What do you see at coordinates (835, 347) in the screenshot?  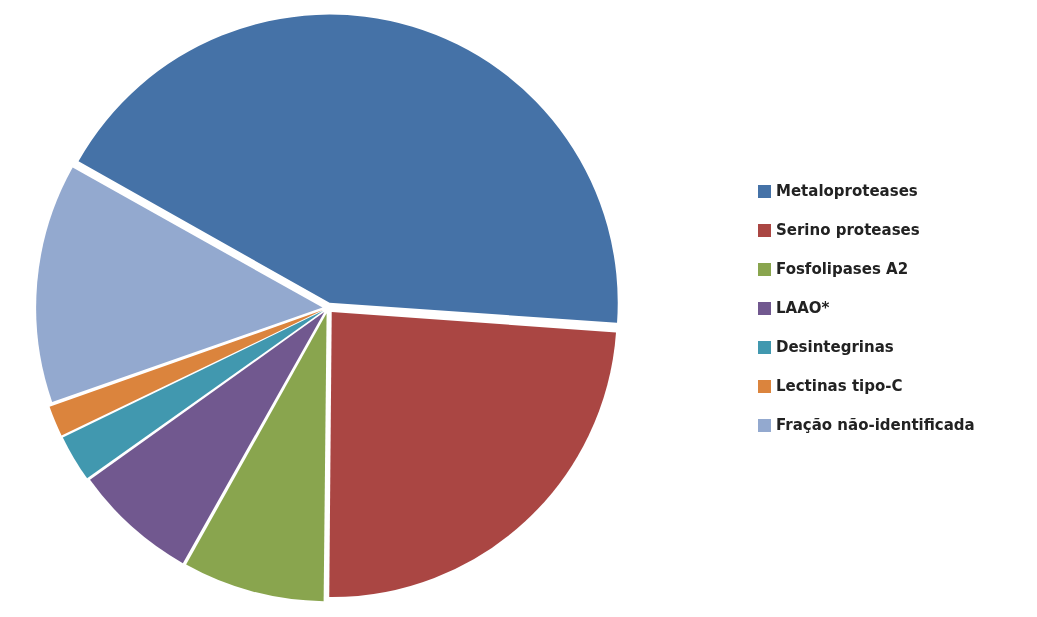 I see `legend-label: Desintegrinas` at bounding box center [835, 347].